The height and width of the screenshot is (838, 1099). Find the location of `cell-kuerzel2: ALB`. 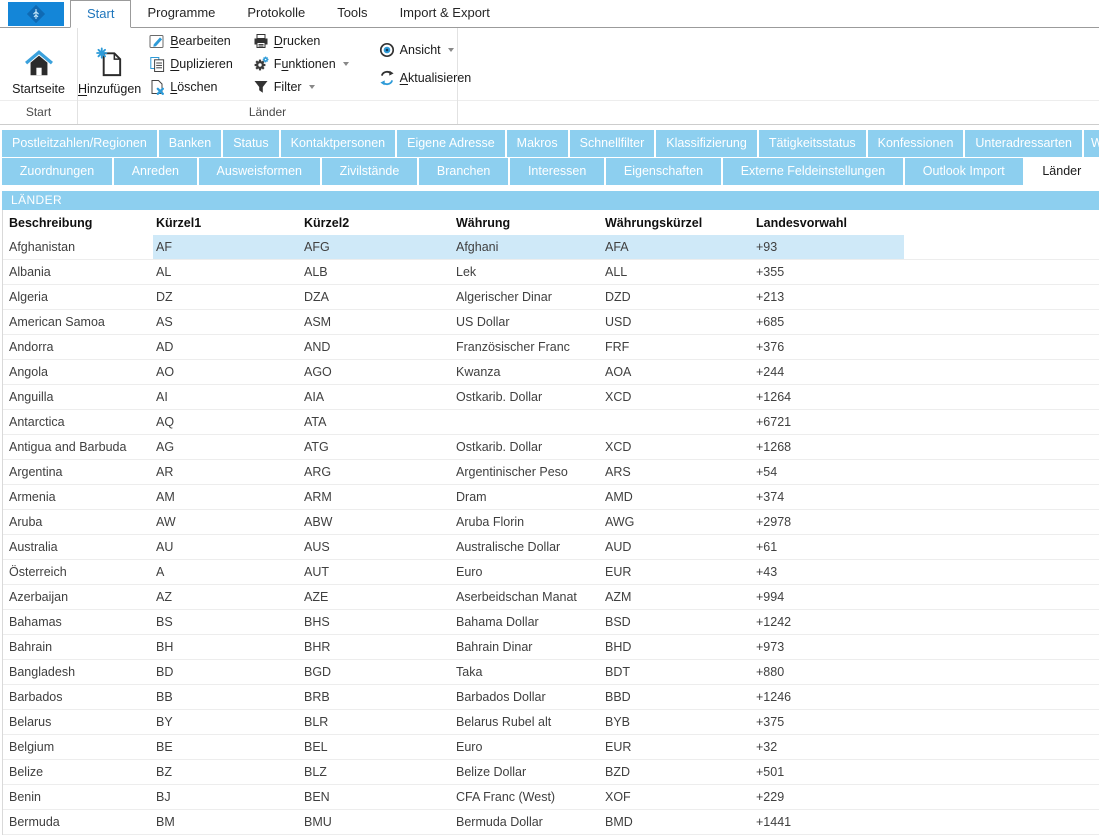

cell-kuerzel2: ALB is located at coordinates (316, 272).